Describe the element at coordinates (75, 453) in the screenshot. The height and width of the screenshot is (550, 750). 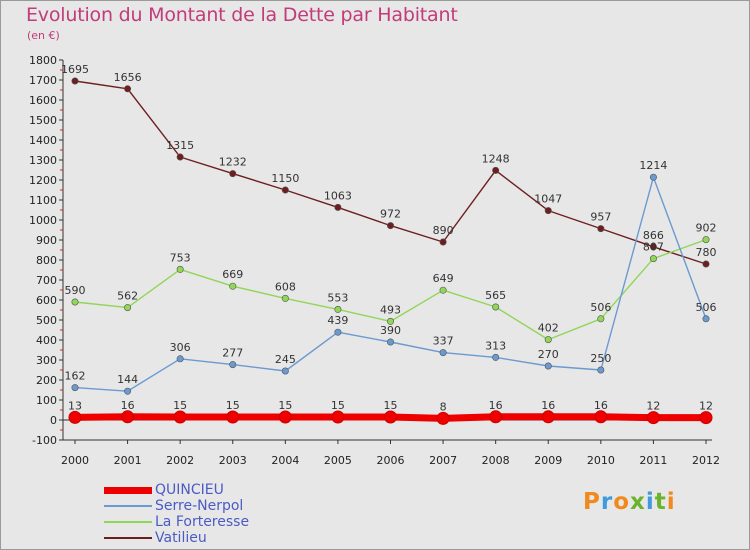
I see `x-tick: 2000` at that location.